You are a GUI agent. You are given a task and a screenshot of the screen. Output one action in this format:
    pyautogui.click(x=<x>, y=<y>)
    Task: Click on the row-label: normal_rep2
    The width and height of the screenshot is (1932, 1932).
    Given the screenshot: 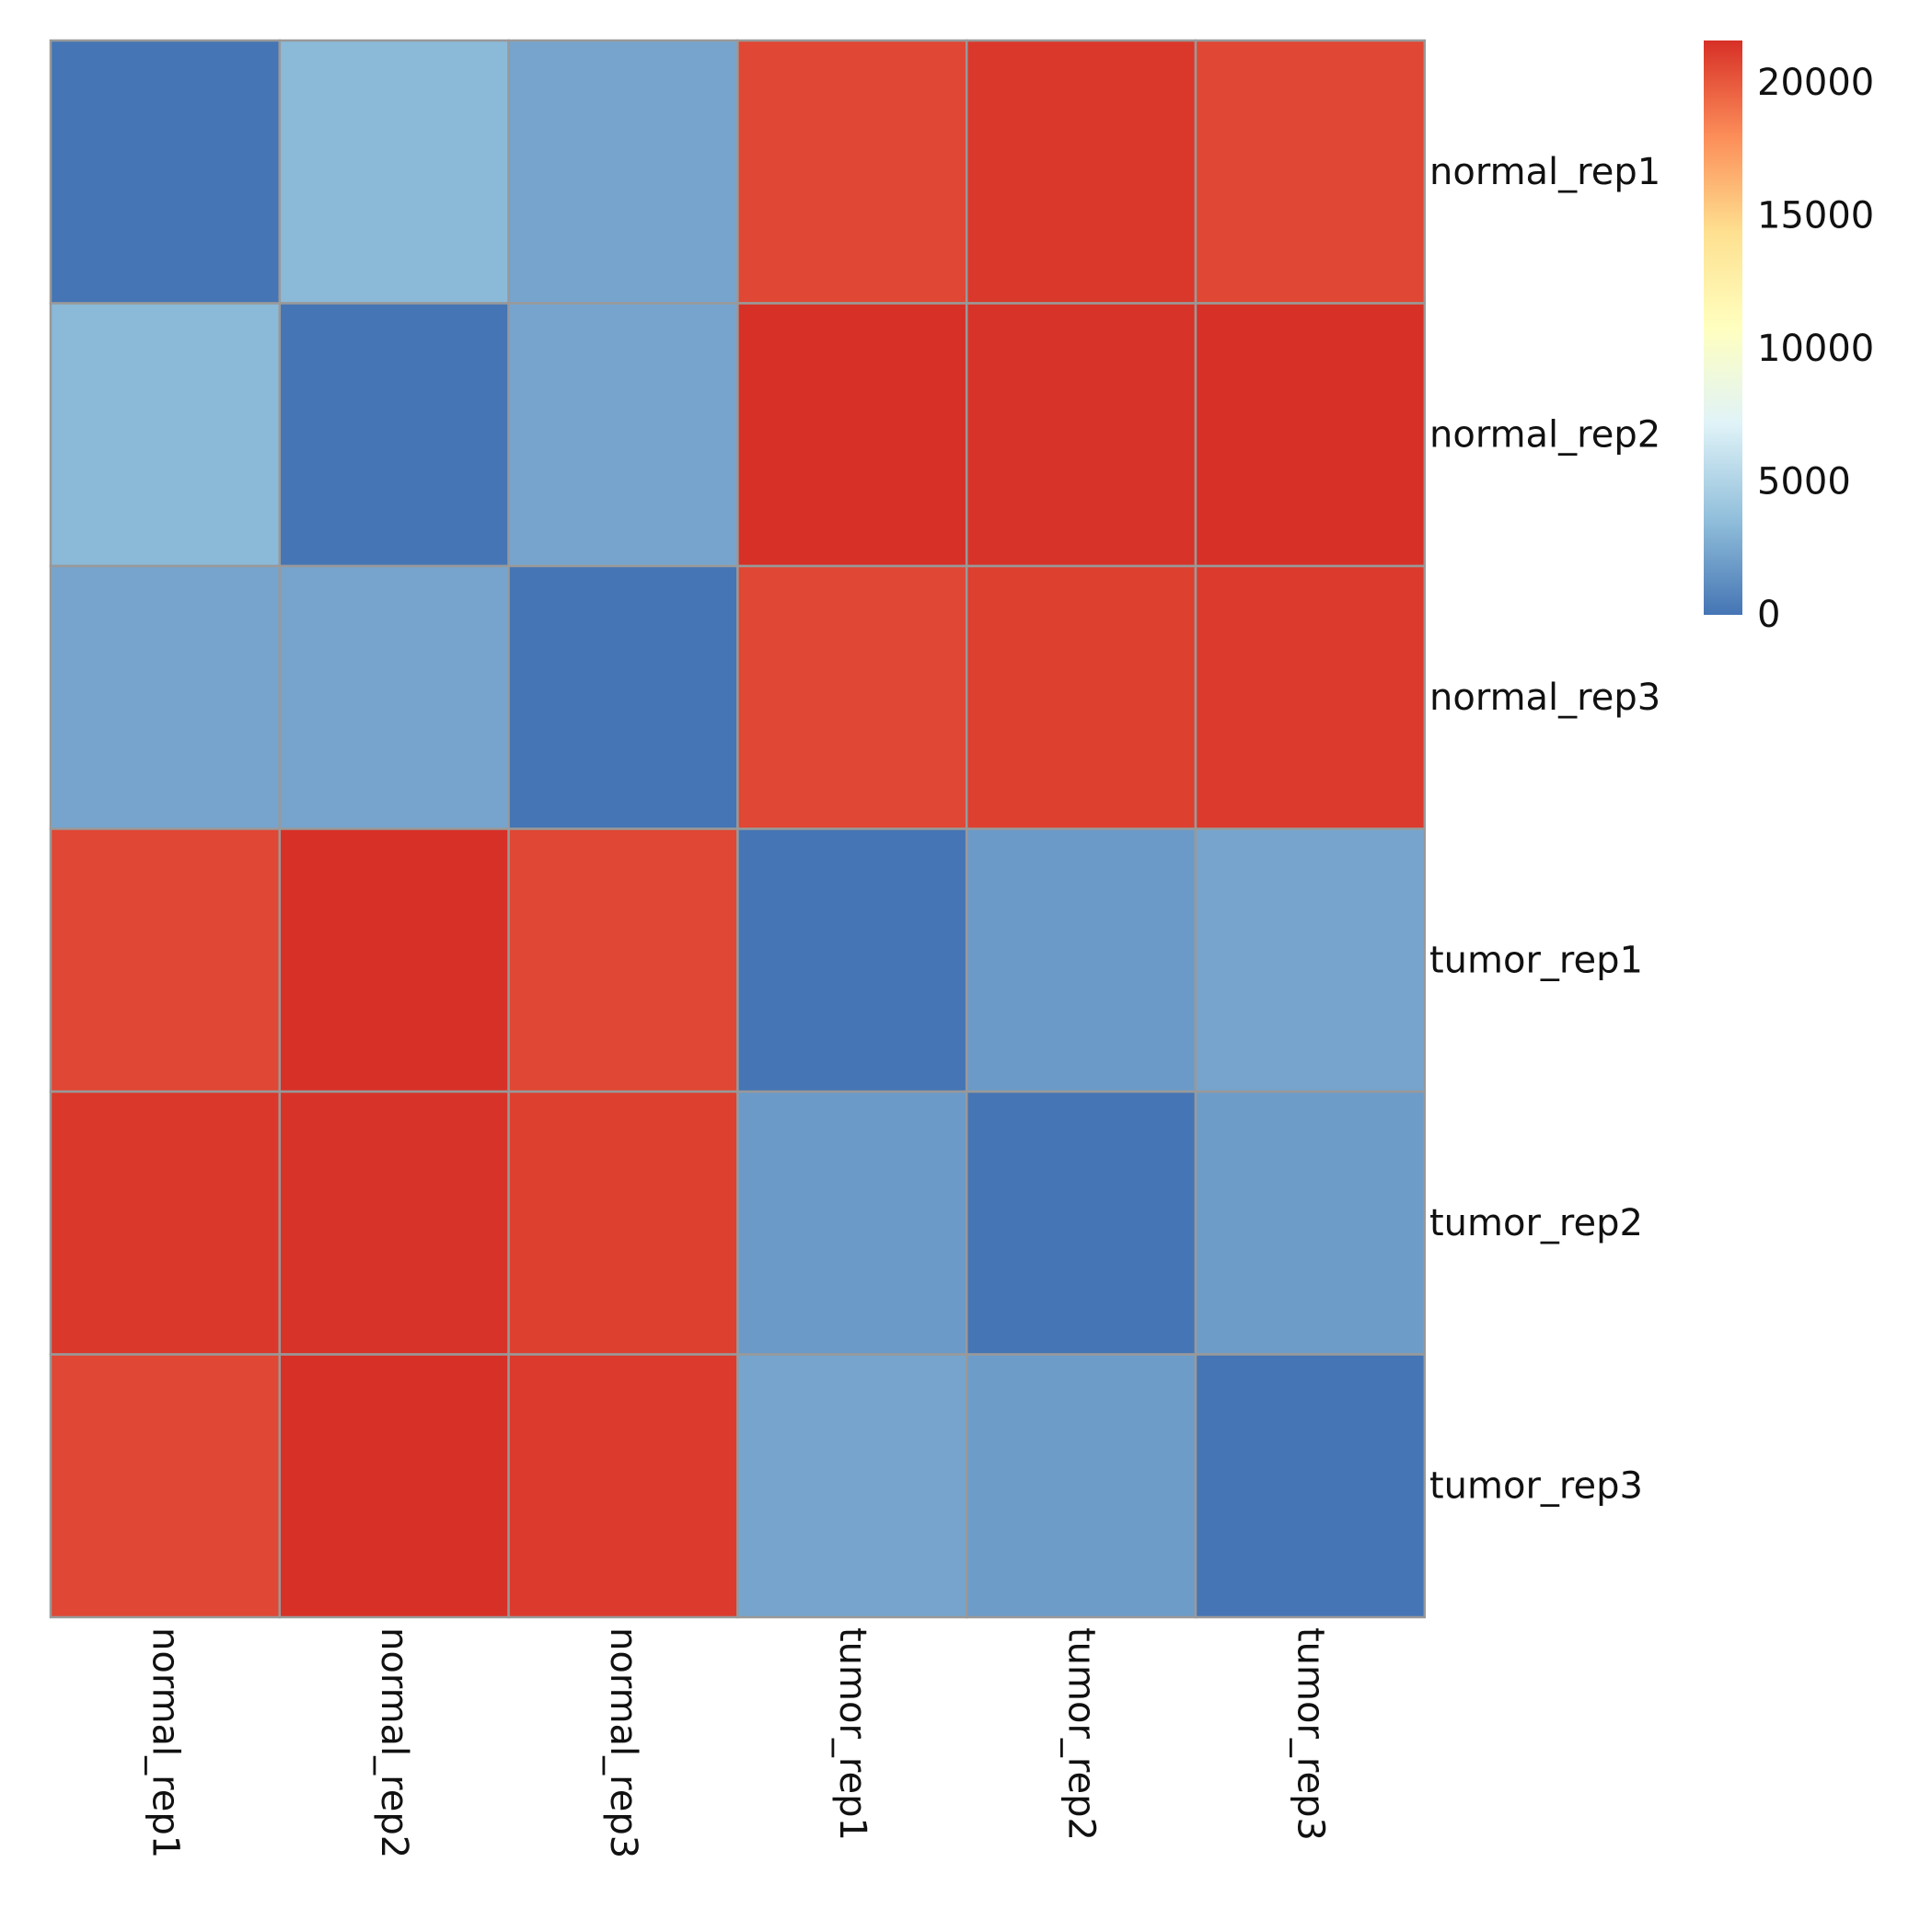 What is the action you would take?
    pyautogui.click(x=1545, y=435)
    